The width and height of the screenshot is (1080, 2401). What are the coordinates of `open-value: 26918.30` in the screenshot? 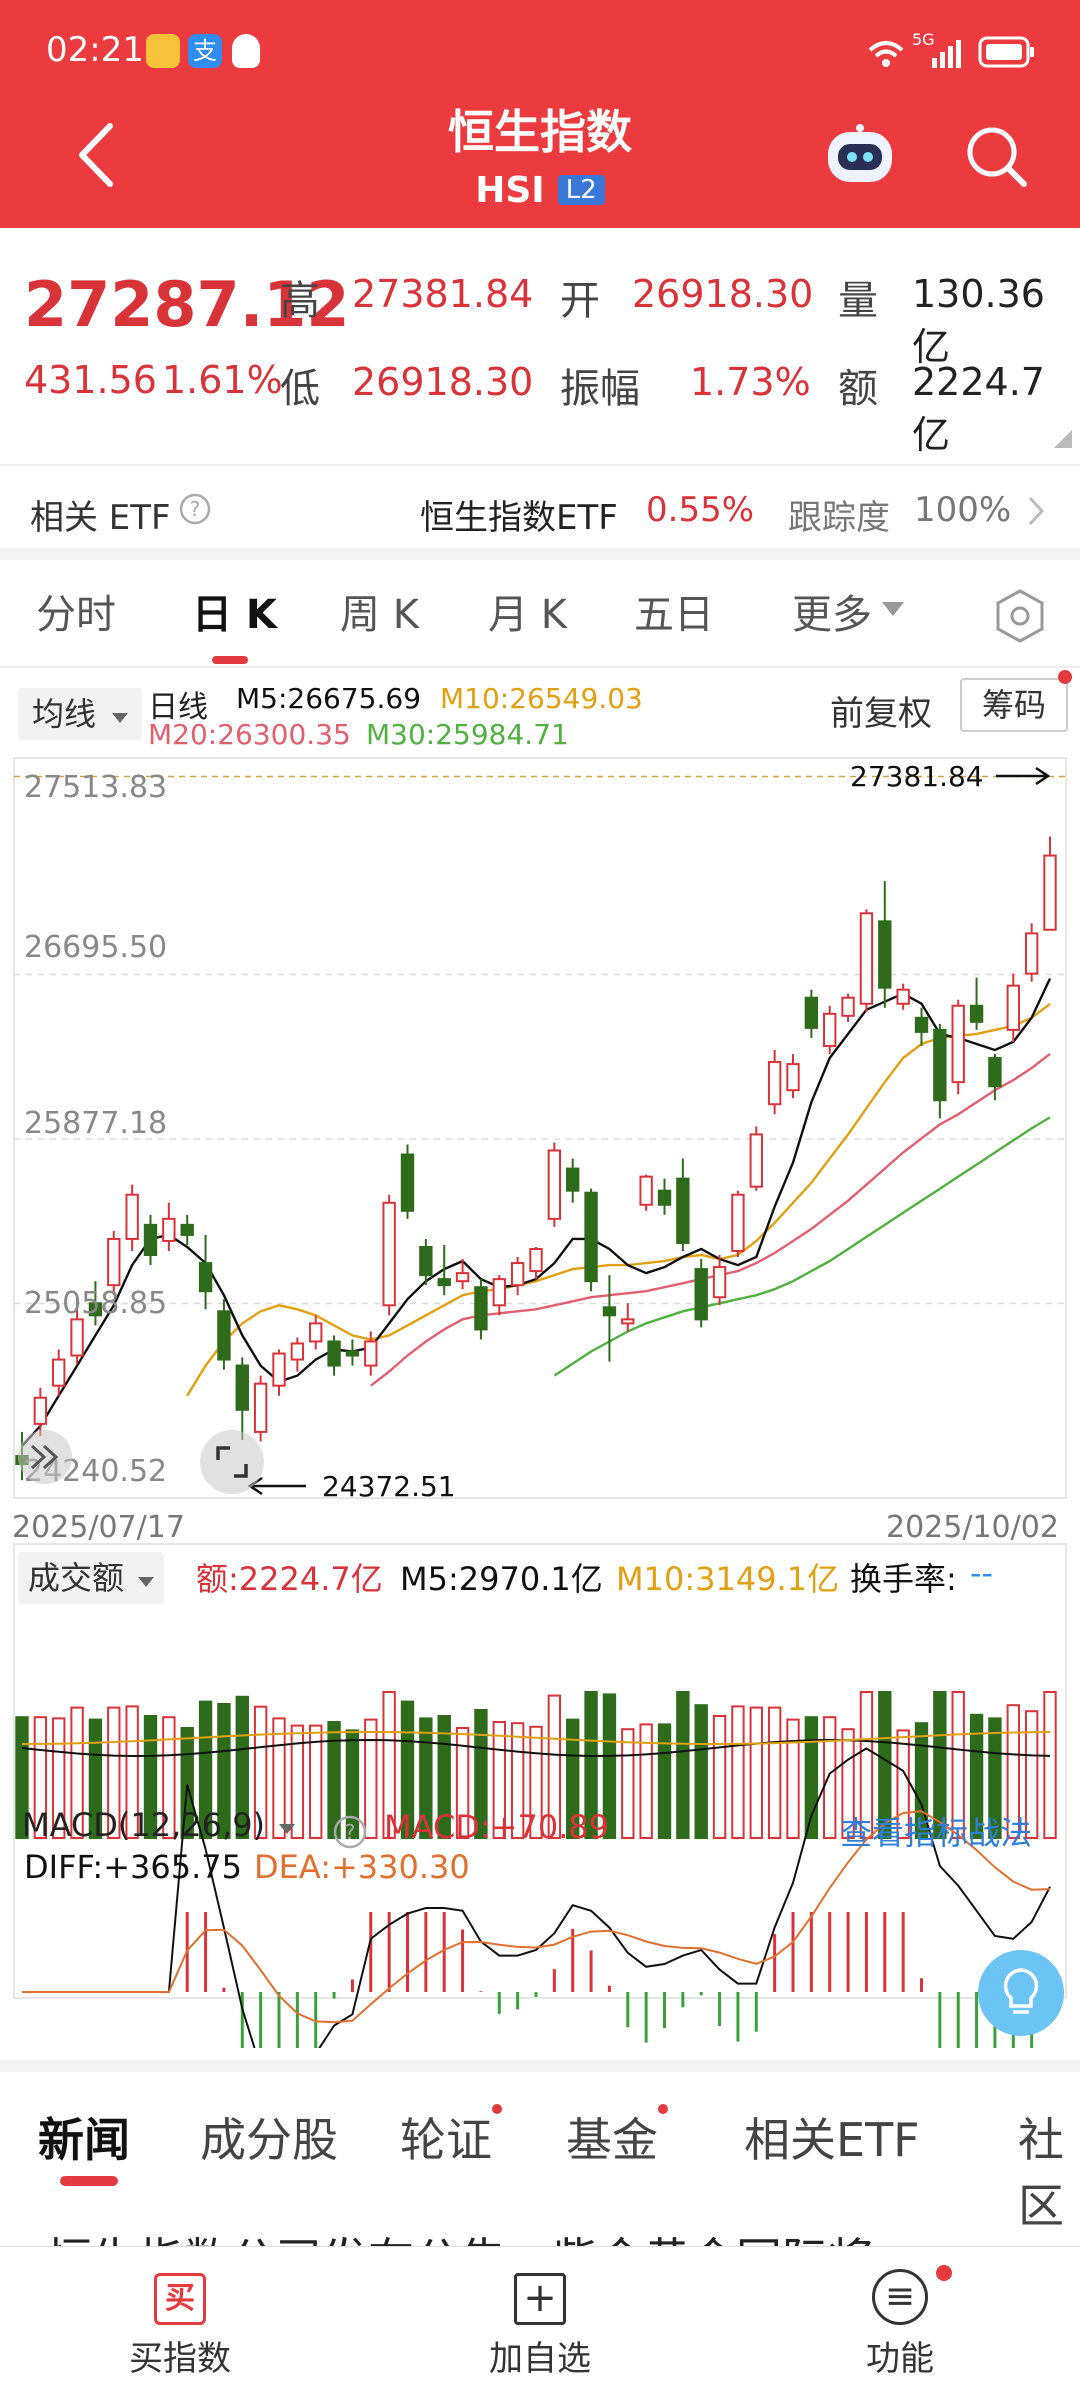 It's located at (723, 294).